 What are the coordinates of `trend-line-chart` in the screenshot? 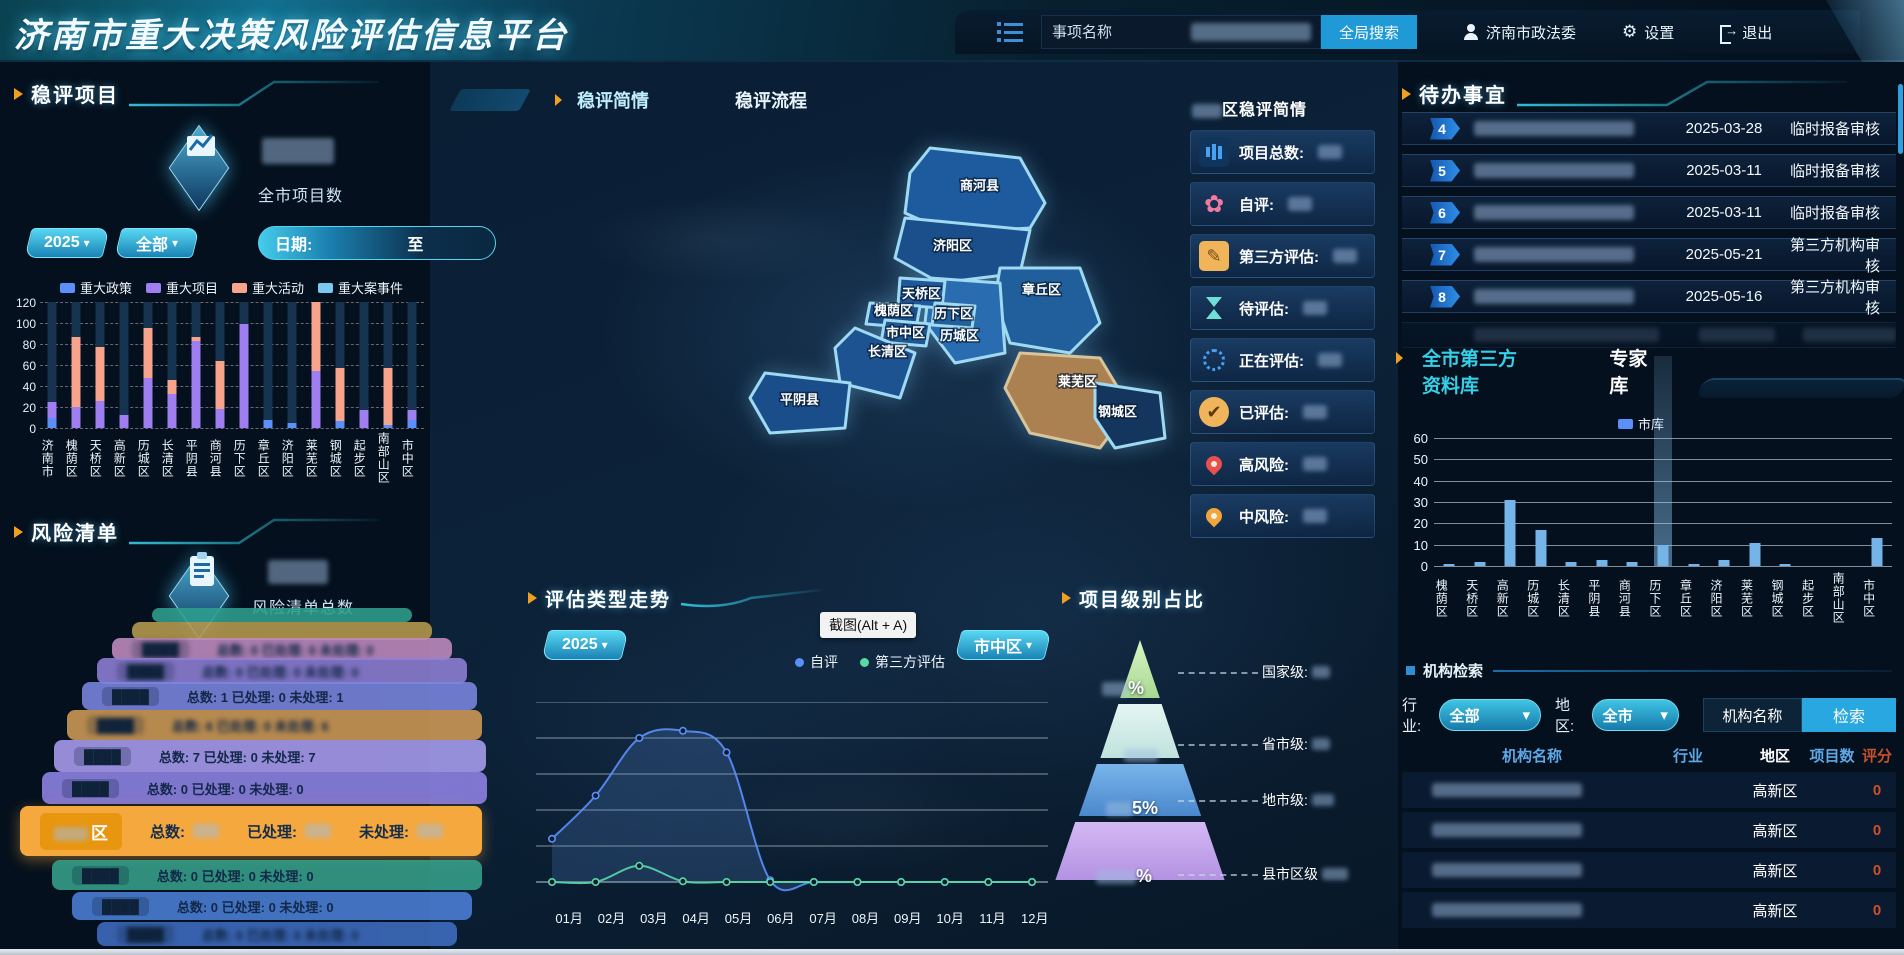 It's located at (788, 802).